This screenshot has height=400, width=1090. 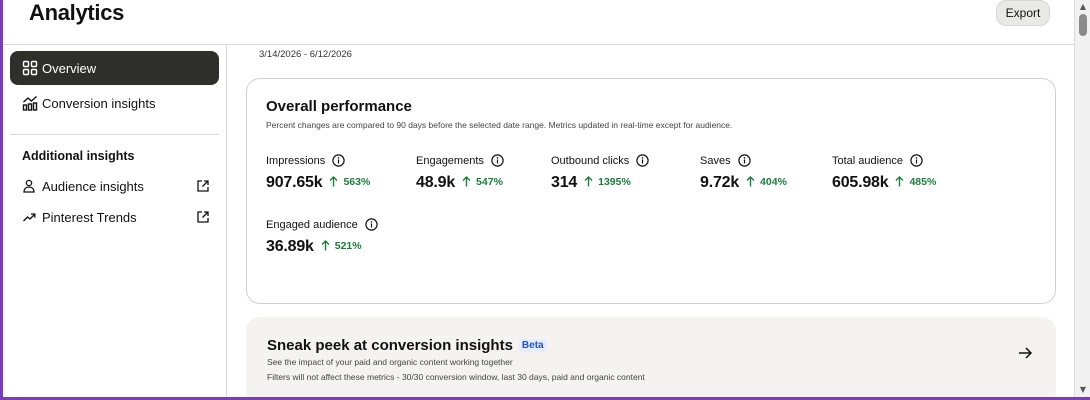 I want to click on page-header: Analytics Export, so click(x=538, y=22).